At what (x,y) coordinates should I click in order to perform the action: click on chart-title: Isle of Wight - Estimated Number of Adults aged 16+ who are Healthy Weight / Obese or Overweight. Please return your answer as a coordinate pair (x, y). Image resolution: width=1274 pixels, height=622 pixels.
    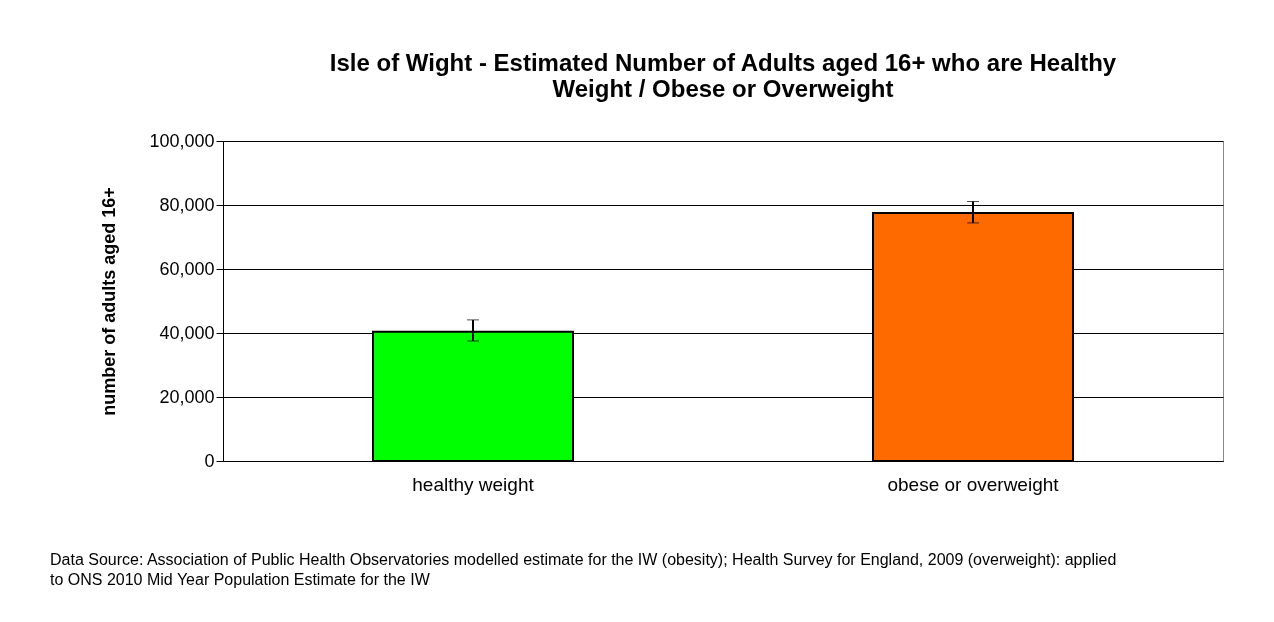
    Looking at the image, I should click on (723, 75).